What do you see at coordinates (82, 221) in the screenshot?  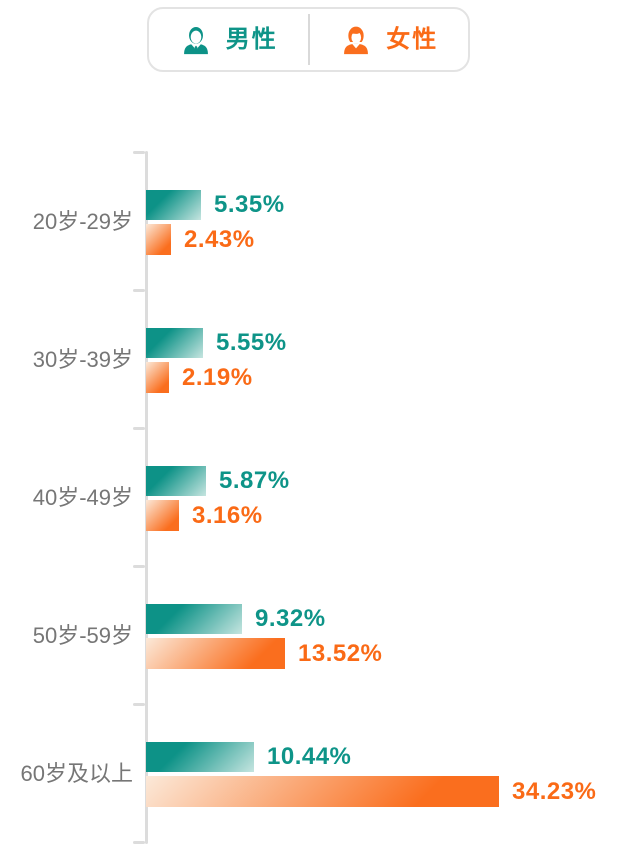 I see `category-label: 20岁-29岁` at bounding box center [82, 221].